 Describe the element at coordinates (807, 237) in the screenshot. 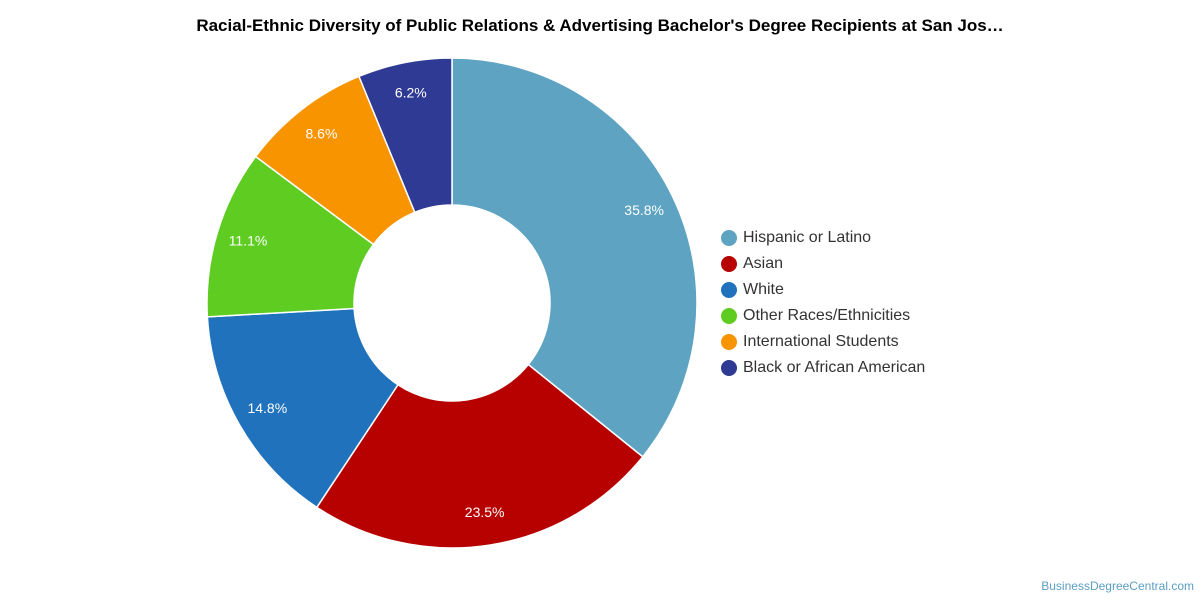

I see `legend-label: Hispanic or Latino` at that location.